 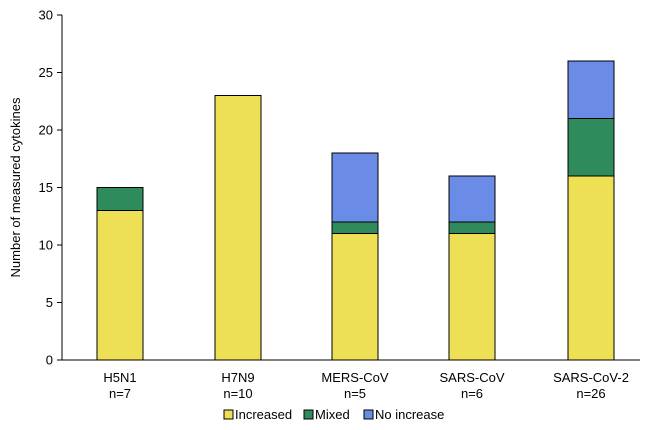 I want to click on y-tick-label: 25, so click(x=46, y=72).